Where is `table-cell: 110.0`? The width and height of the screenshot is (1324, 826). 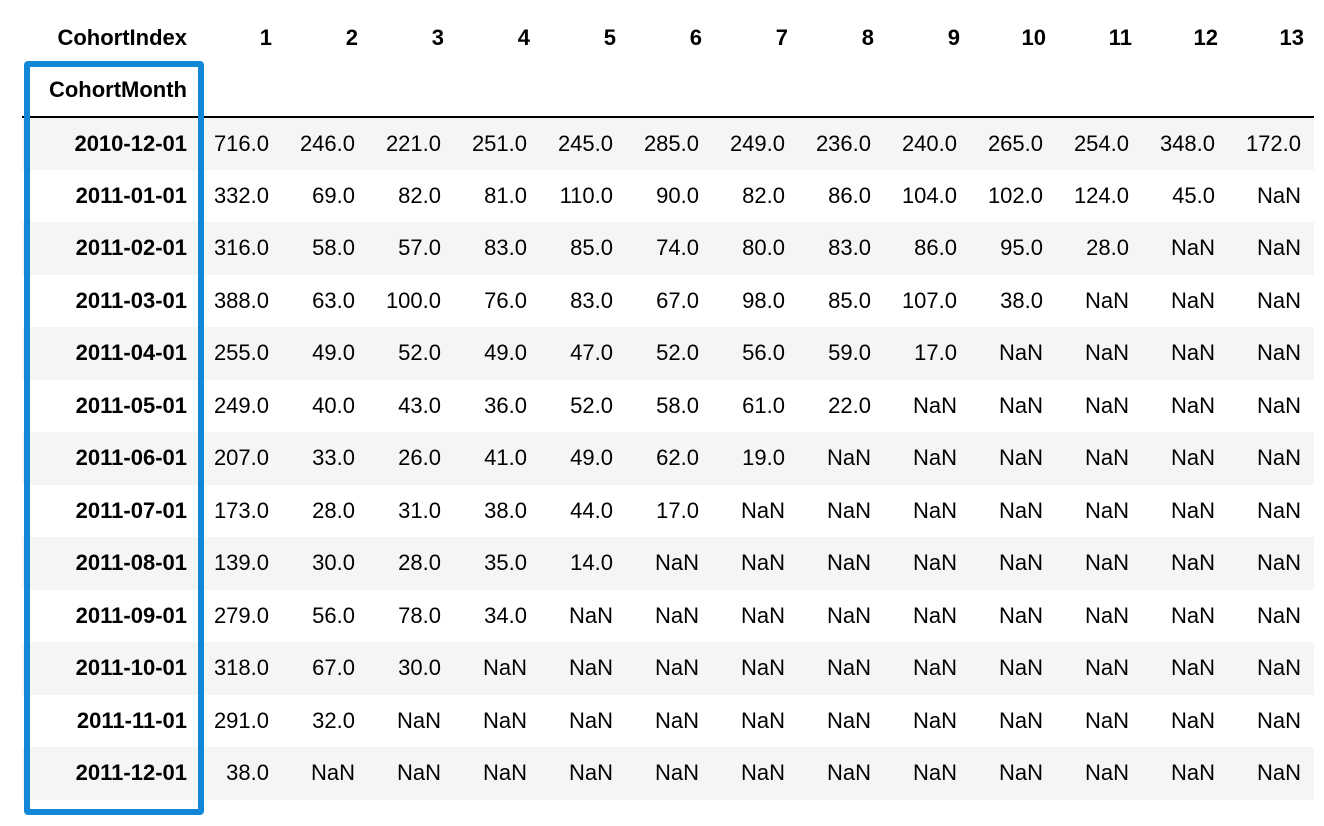 table-cell: 110.0 is located at coordinates (586, 195).